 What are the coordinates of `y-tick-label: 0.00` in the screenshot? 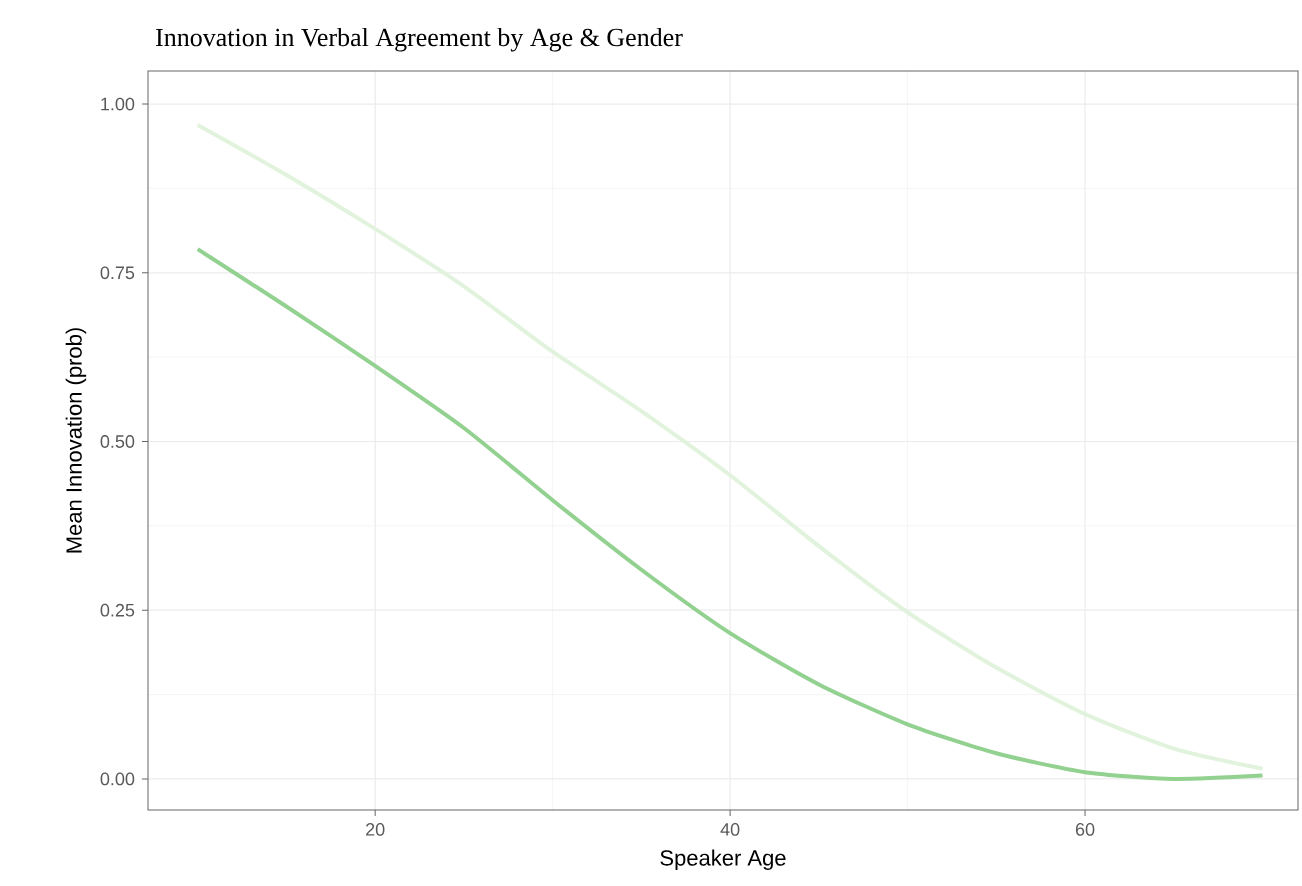 It's located at (117, 779).